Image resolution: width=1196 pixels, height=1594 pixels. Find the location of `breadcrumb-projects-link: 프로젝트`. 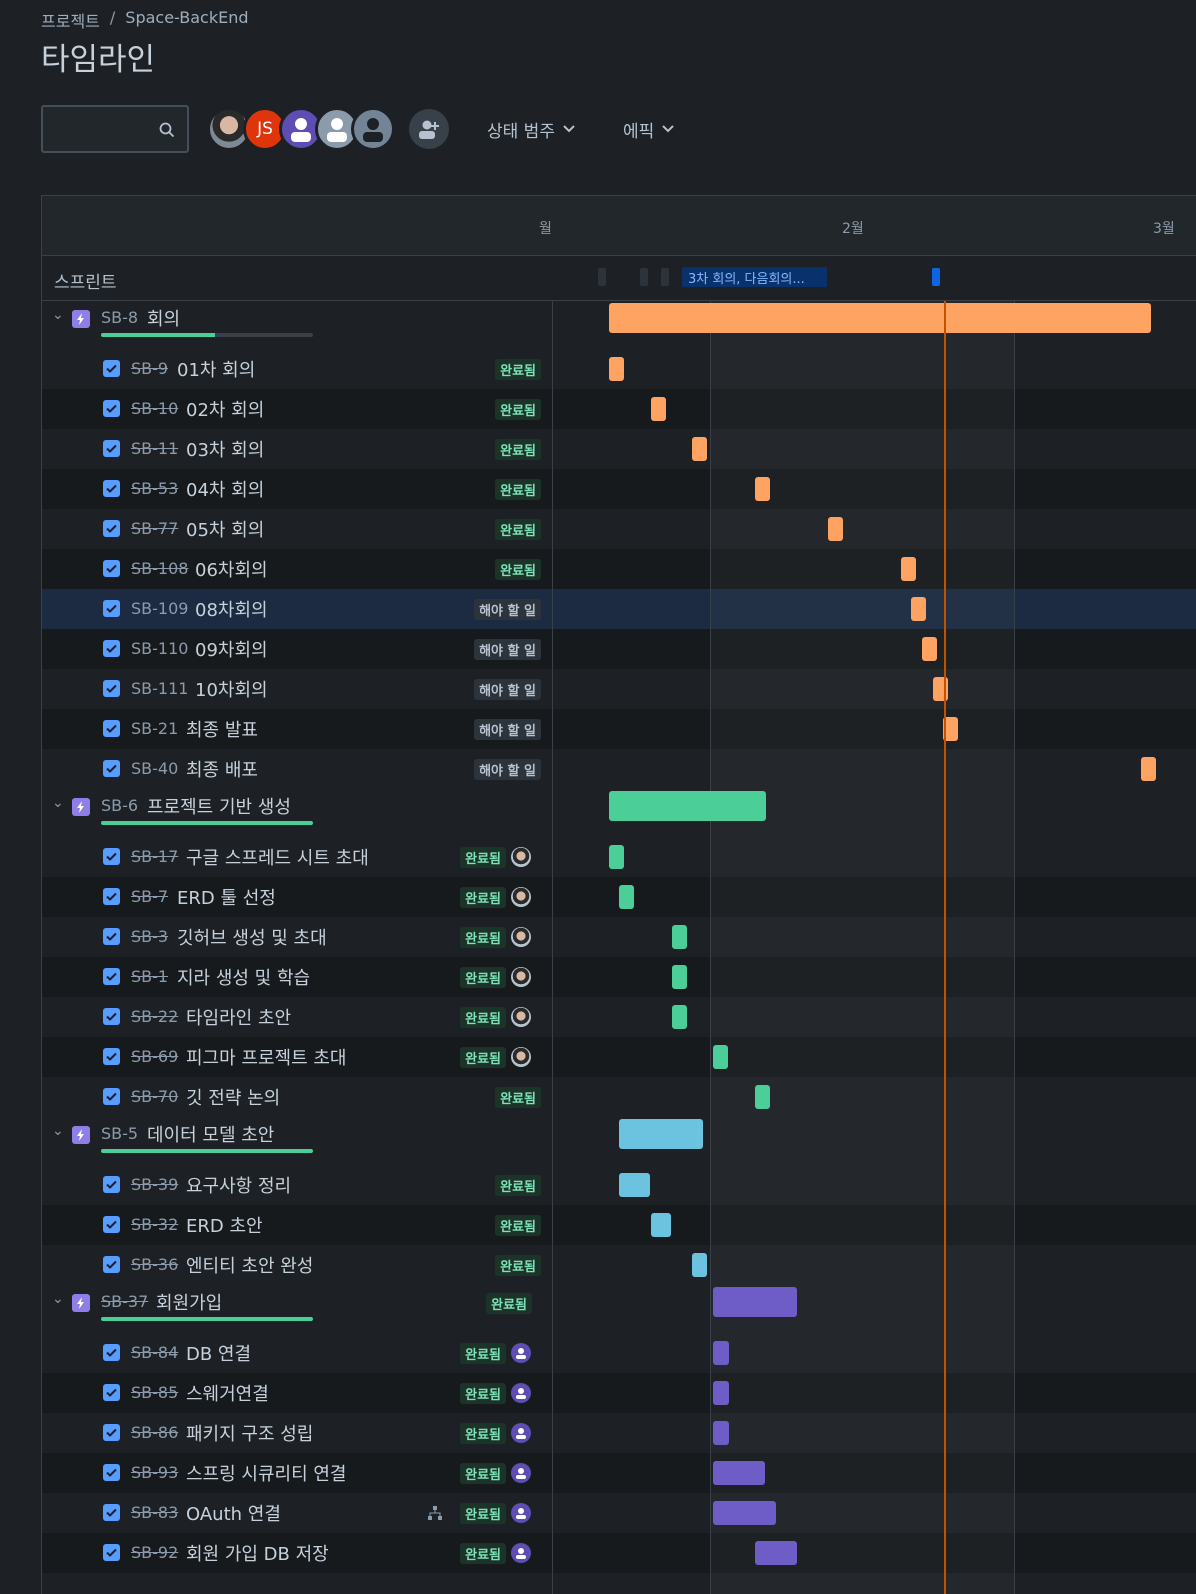

breadcrumb-projects-link: 프로젝트 is located at coordinates (70, 21).